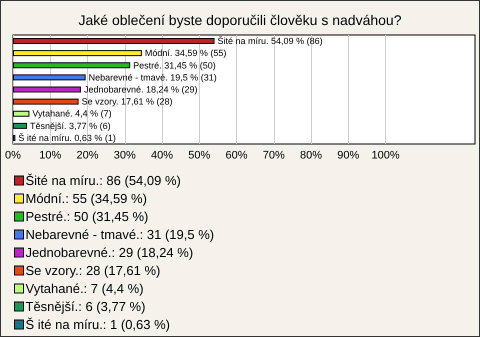 The height and width of the screenshot is (337, 480). Describe the element at coordinates (50, 156) in the screenshot. I see `x-tick-label: 10%` at that location.